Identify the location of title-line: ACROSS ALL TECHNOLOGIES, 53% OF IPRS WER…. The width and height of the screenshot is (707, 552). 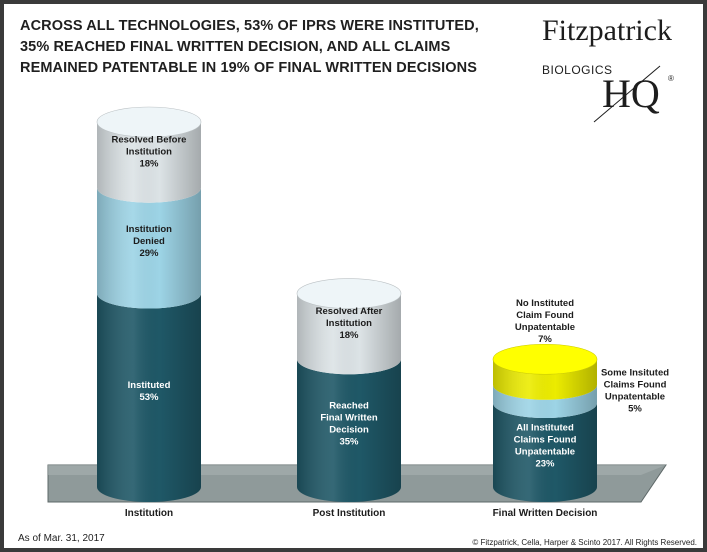
(249, 26).